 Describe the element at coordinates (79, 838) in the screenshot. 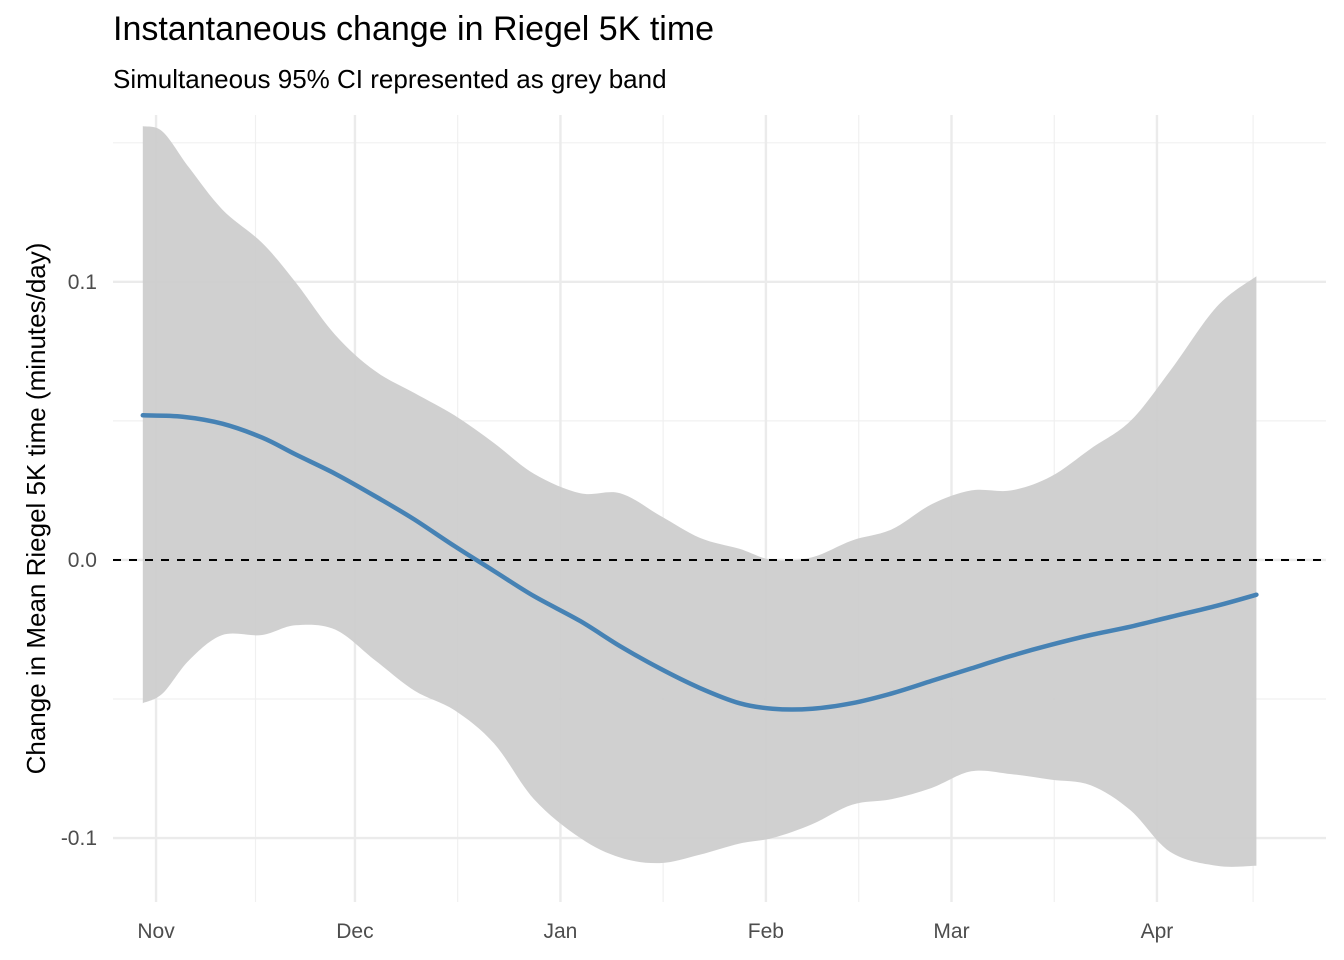

I see `y-tick-label: -0.1` at that location.